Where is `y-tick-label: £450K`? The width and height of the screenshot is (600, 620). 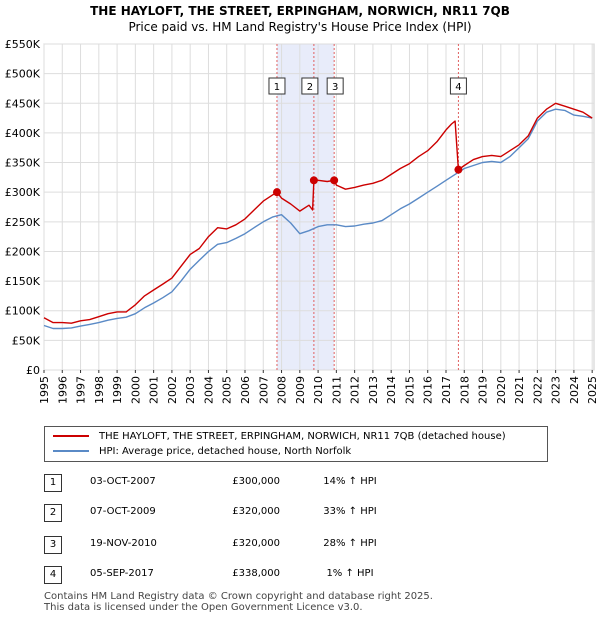 y-tick-label: £450K is located at coordinates (23, 103).